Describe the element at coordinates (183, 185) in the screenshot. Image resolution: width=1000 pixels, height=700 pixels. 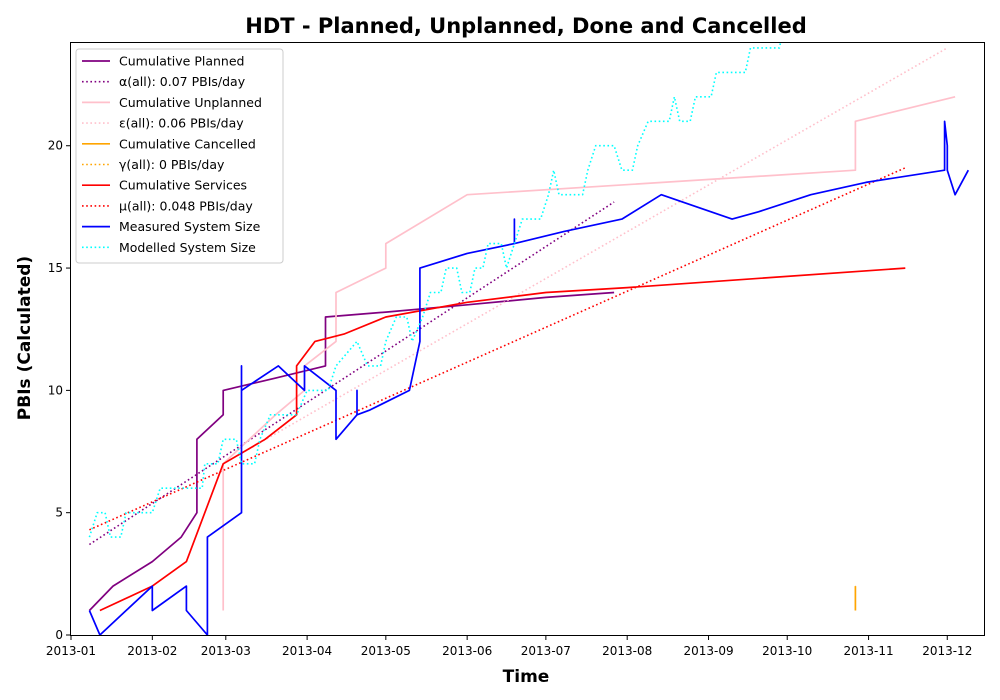
I see `legend-label: Cumulative Services` at that location.